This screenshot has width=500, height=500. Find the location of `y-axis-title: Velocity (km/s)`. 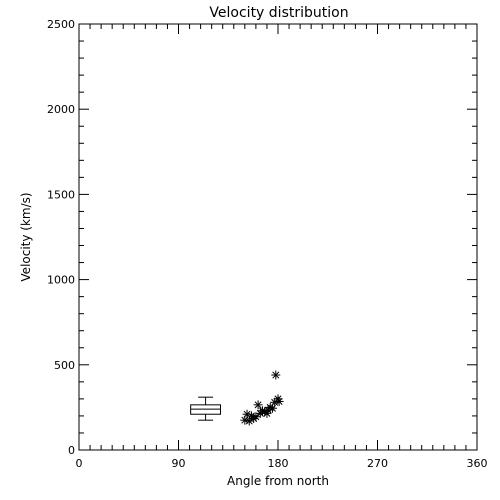

y-axis-title: Velocity (km/s) is located at coordinates (26, 236).